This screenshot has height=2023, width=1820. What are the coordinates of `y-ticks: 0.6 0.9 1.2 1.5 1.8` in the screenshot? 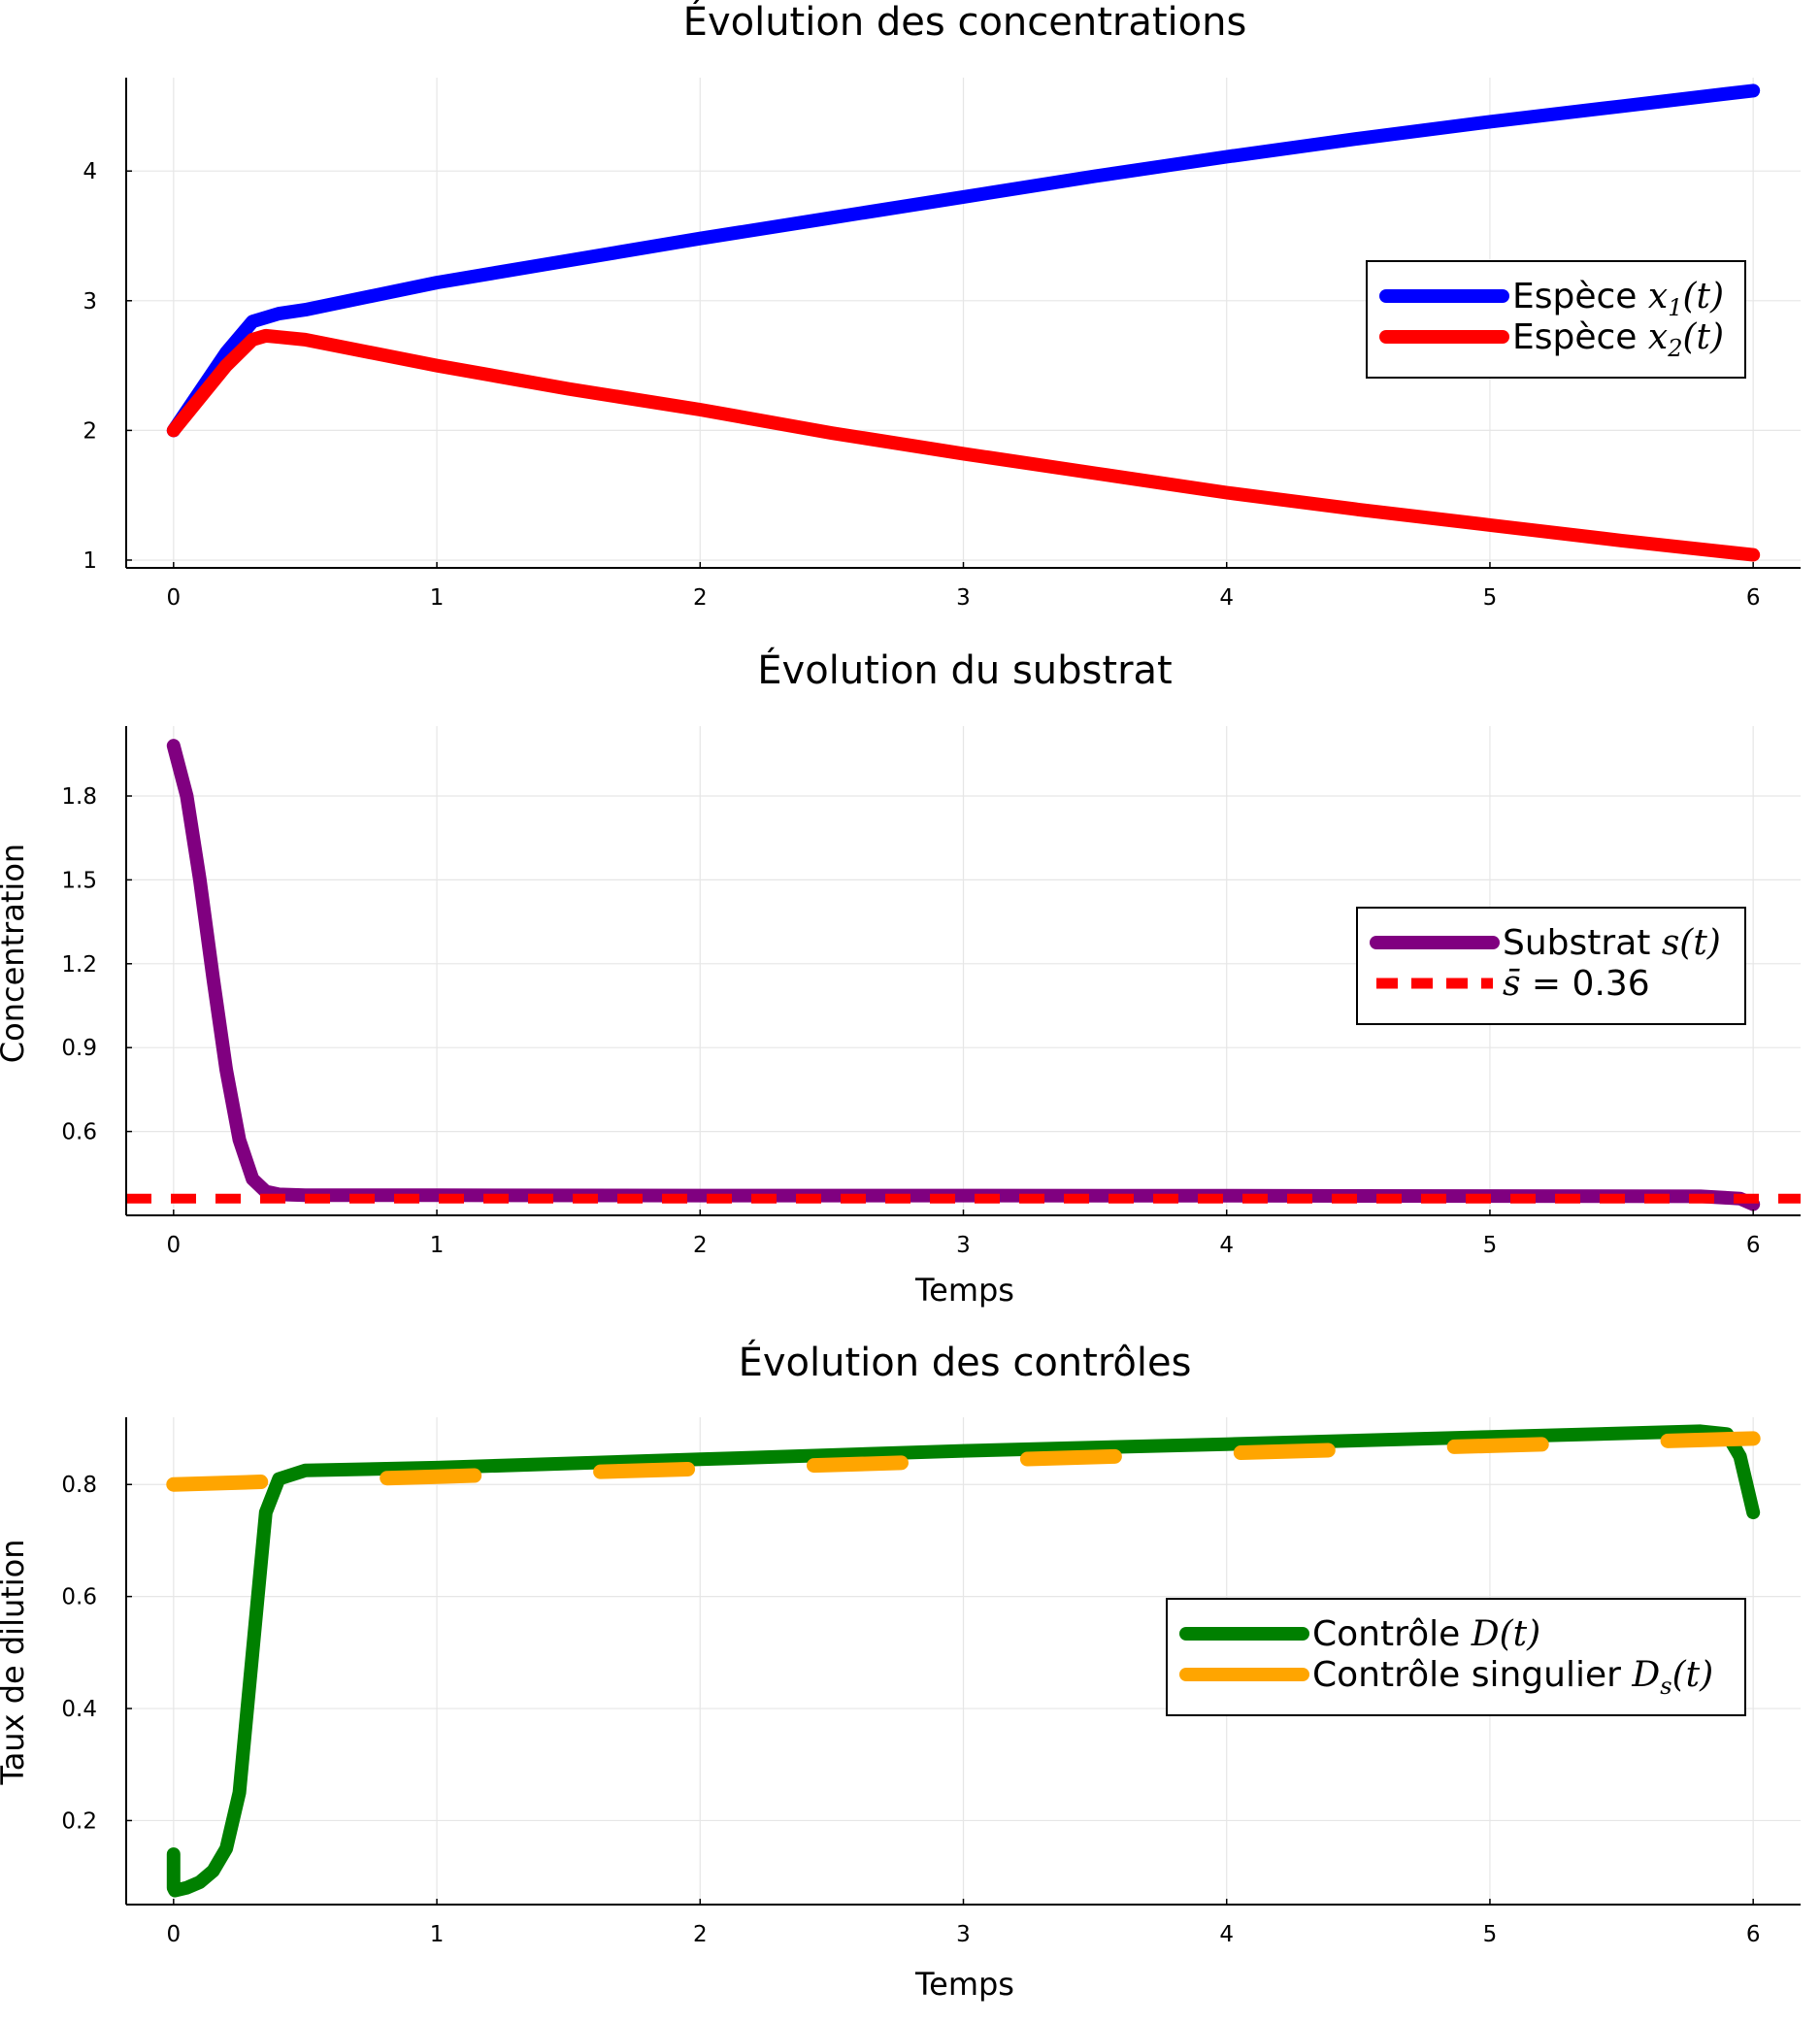 It's located at (96, 965).